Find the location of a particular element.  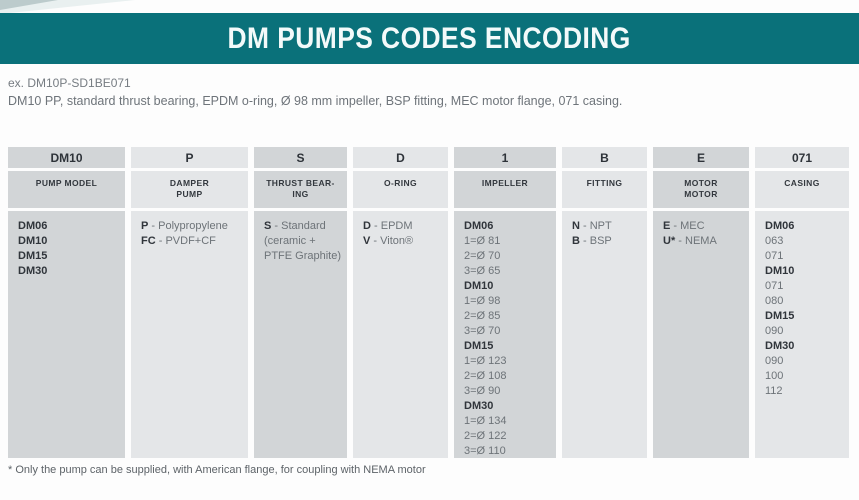

body-line: E - MEC is located at coordinates (684, 226).